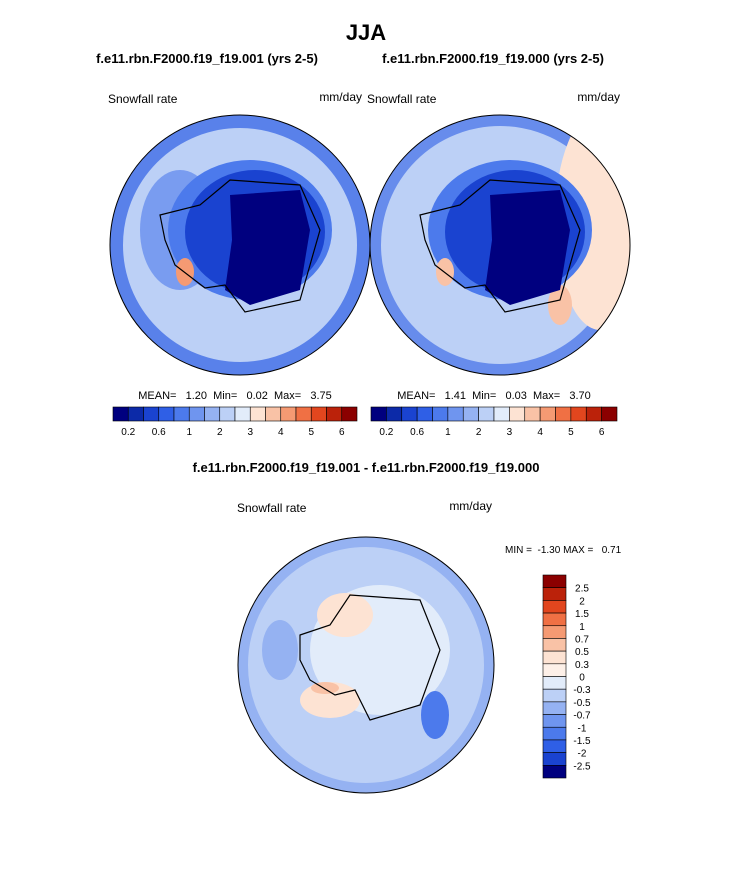  Describe the element at coordinates (582, 639) in the screenshot. I see `colorbar-label: 0.7` at that location.